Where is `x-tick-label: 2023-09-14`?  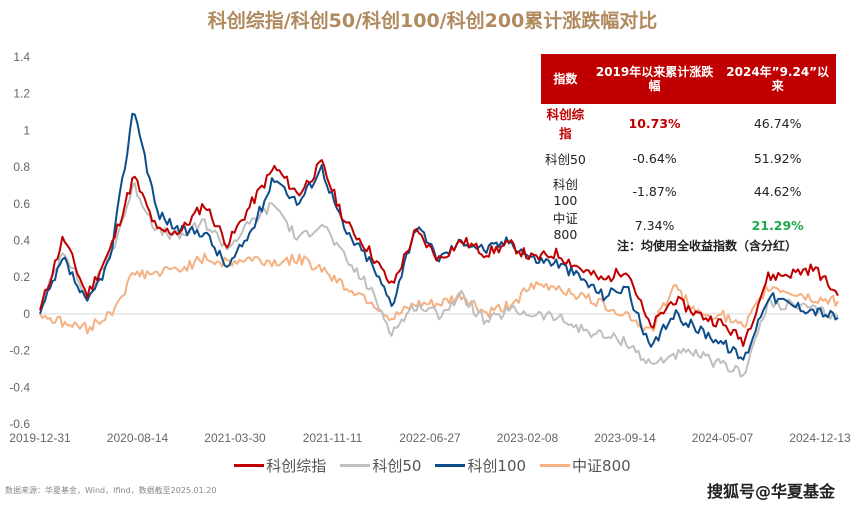 x-tick-label: 2023-09-14 is located at coordinates (625, 438).